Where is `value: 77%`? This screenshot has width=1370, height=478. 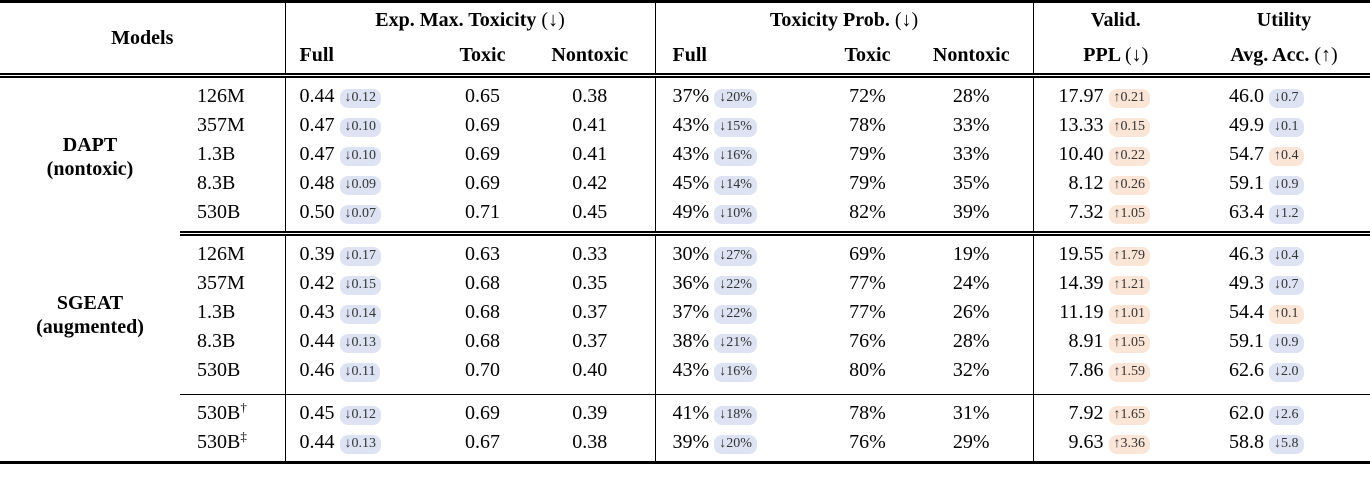
value: 77% is located at coordinates (867, 312).